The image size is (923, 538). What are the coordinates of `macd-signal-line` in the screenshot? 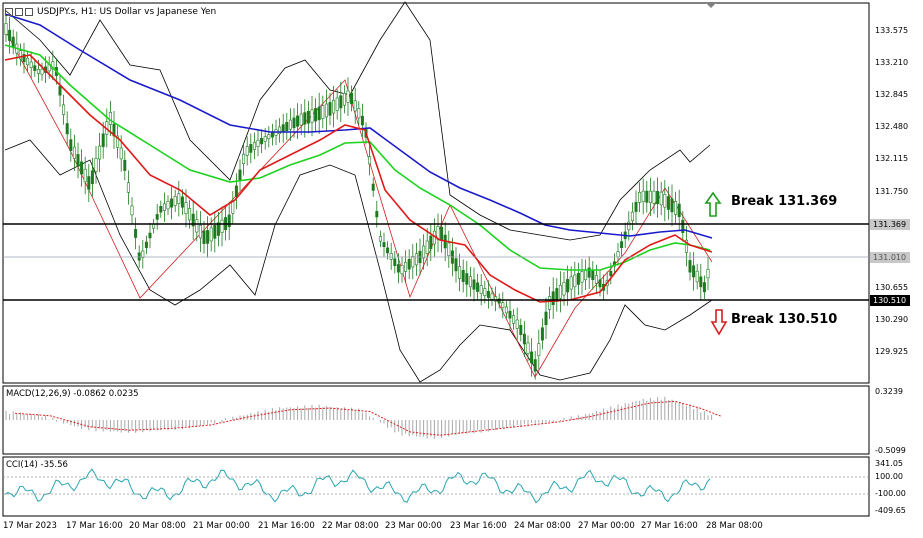 It's located at (368, 418).